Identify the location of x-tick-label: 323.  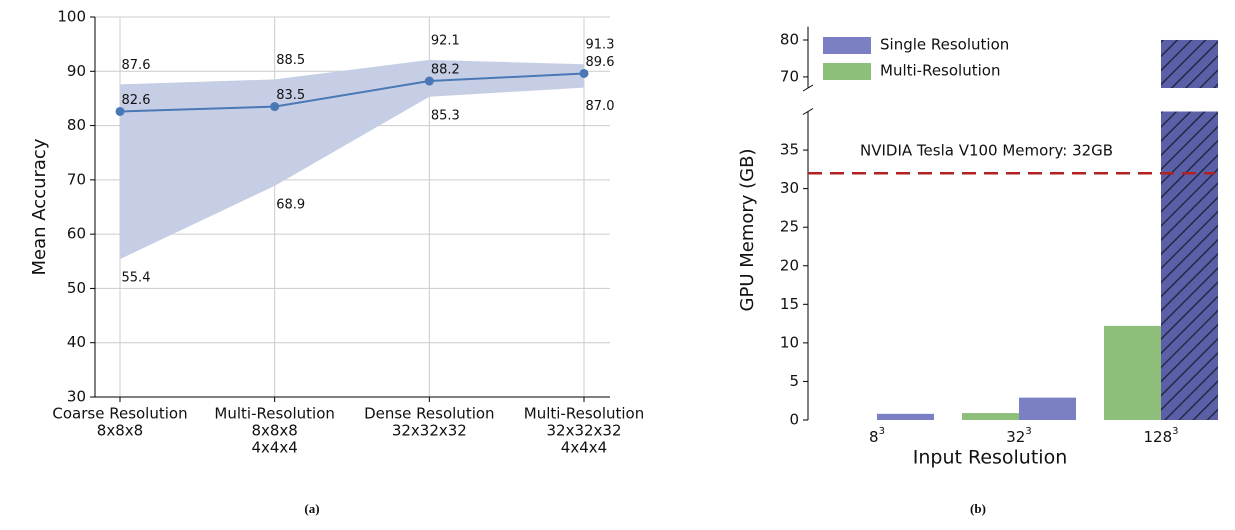
(1018, 436).